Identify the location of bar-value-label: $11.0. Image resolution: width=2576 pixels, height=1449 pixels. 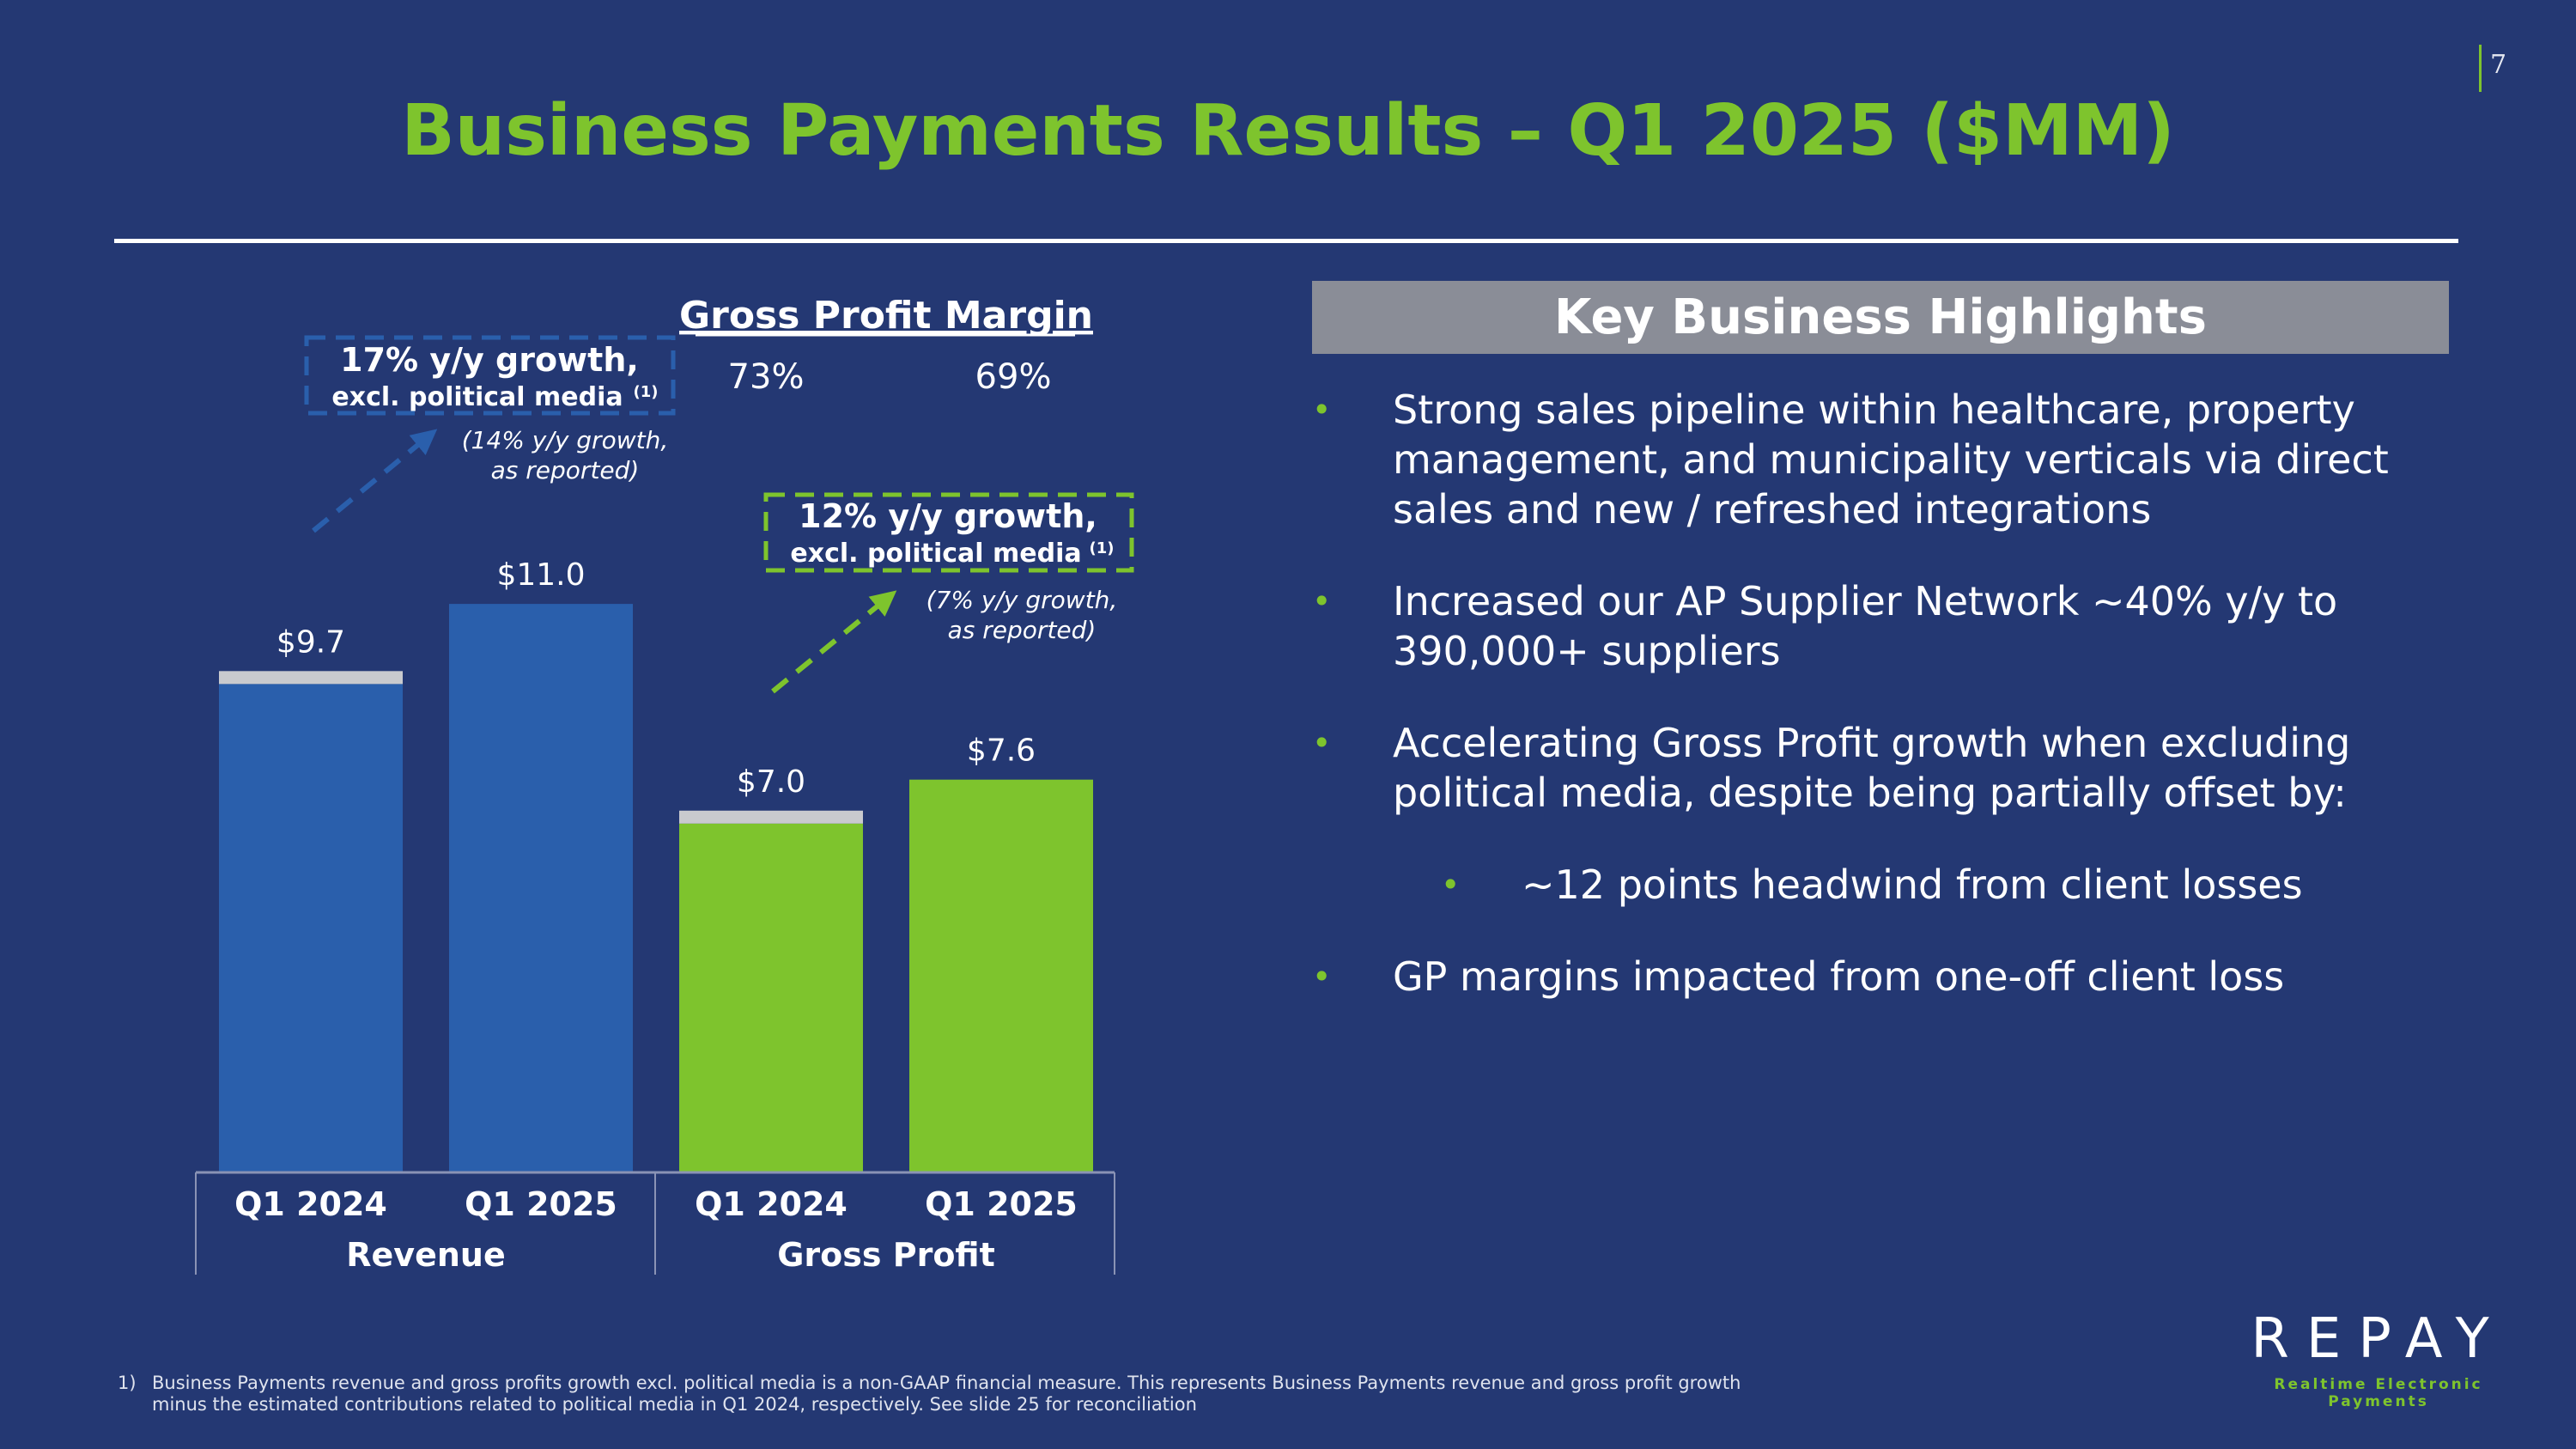
(541, 575).